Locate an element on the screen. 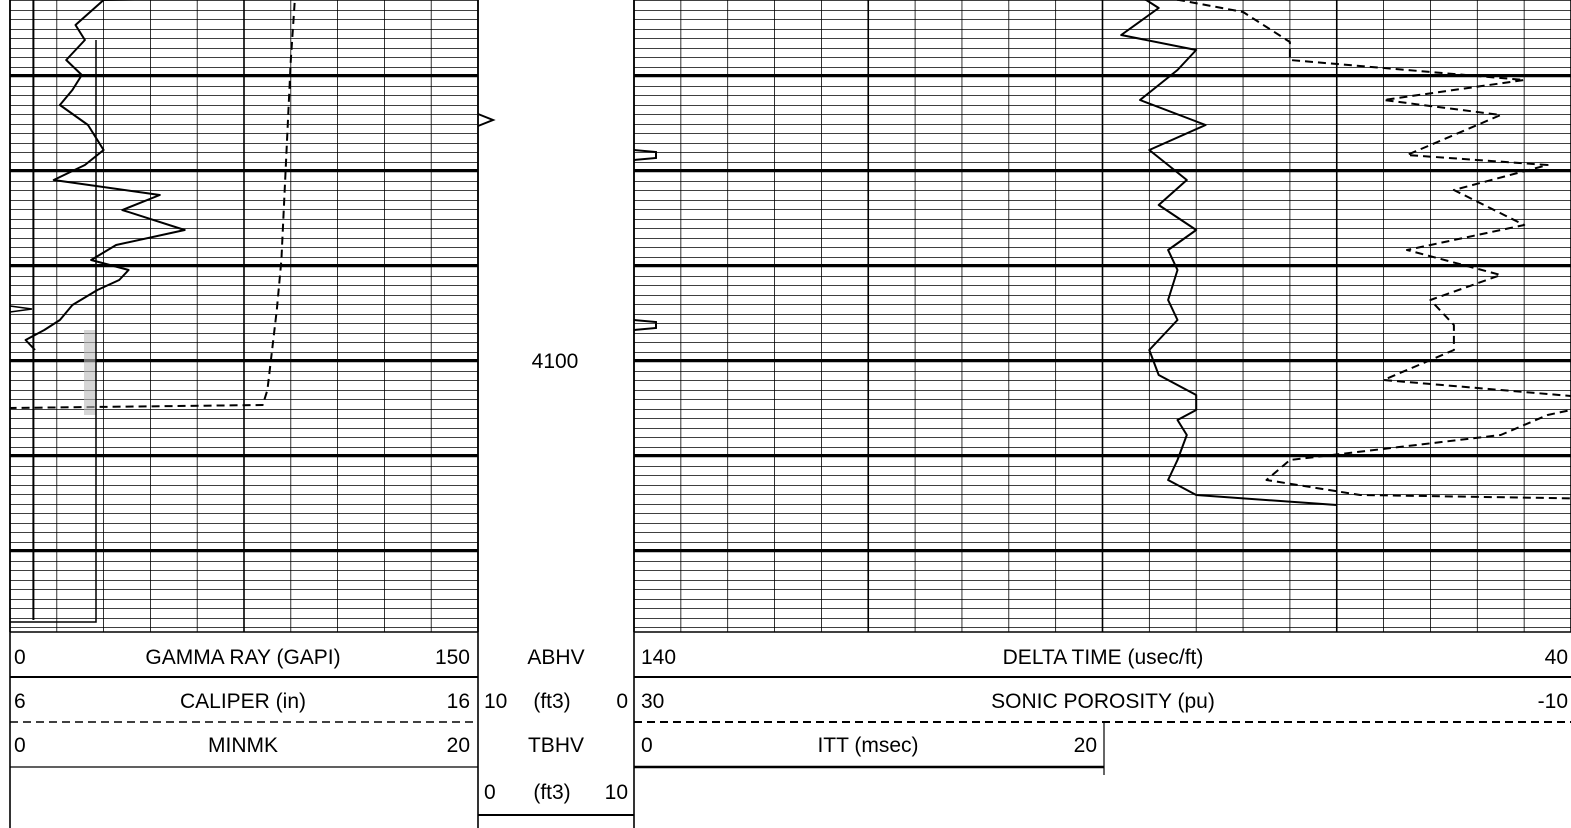  delta-time-right-scale: 40 is located at coordinates (1556, 657).